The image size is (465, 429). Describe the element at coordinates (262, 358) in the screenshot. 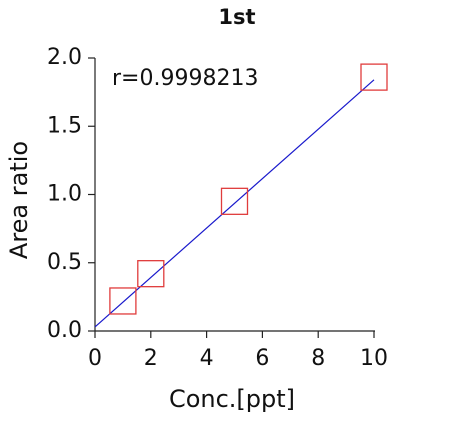

I see `x-tick-label: 6` at that location.